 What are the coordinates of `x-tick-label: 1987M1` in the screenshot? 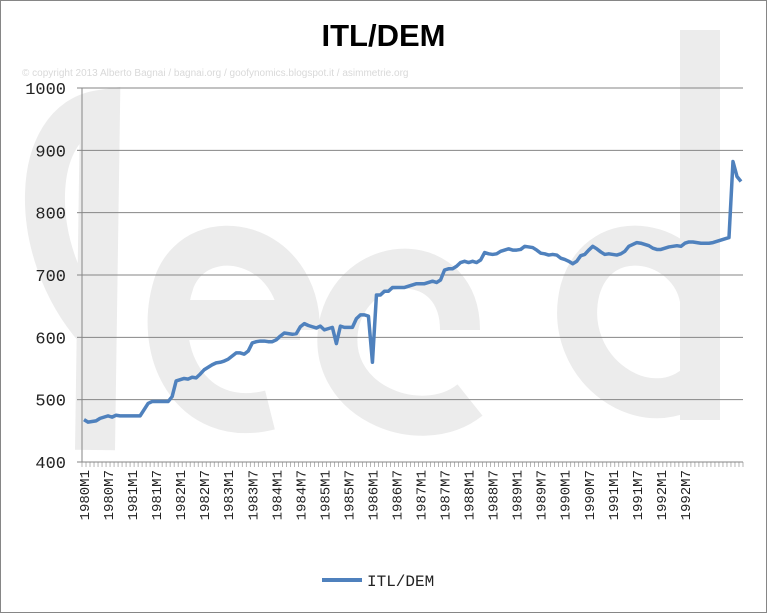 It's located at (423, 495).